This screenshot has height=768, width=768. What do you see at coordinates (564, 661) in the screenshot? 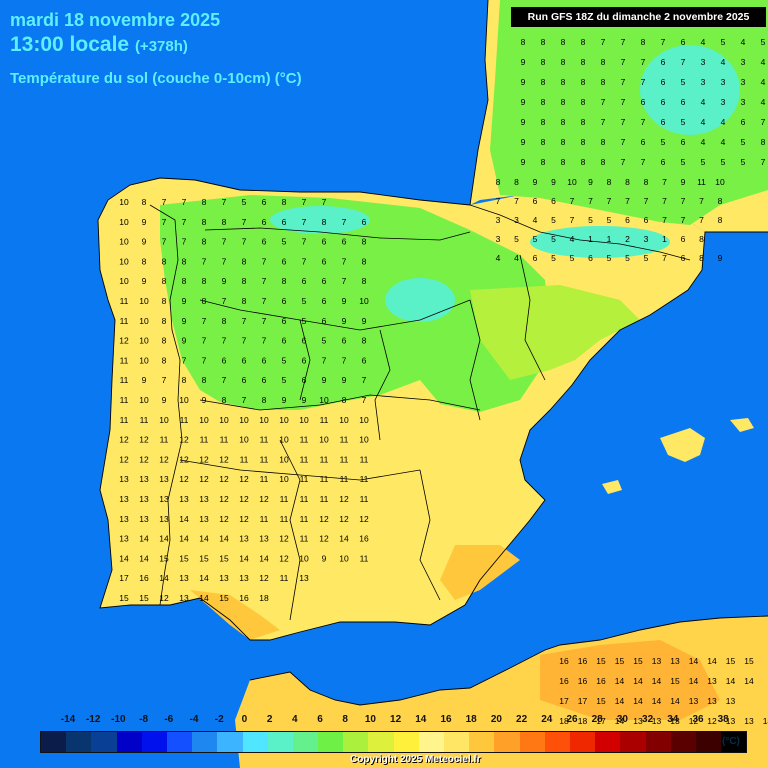
I see `temperature-value-africa: 16` at bounding box center [564, 661].